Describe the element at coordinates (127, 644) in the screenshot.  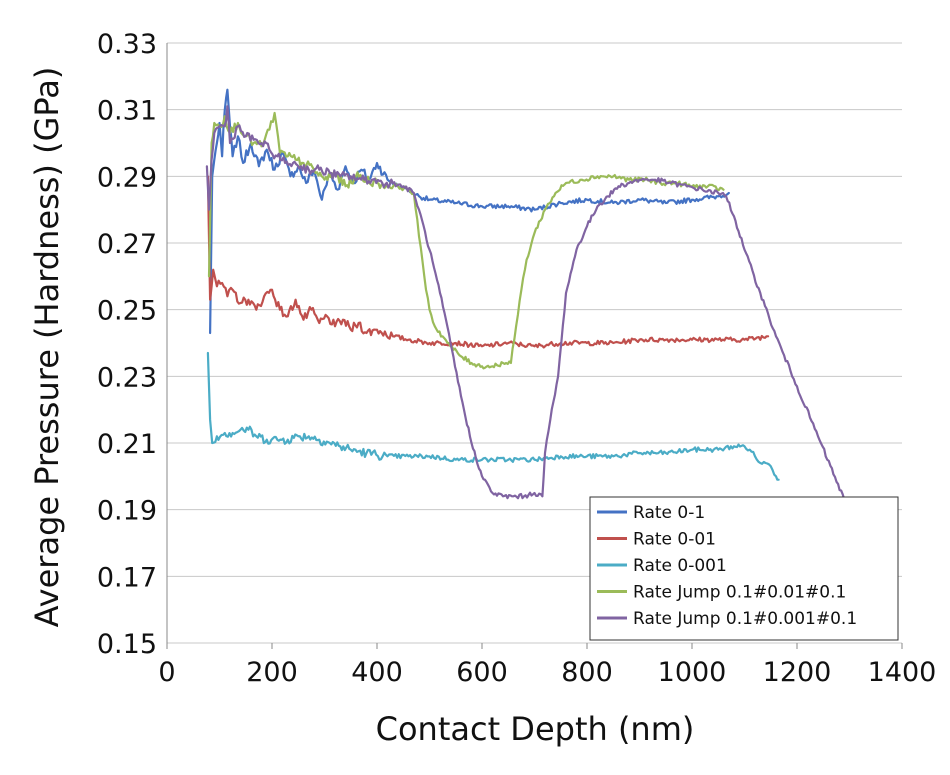
I see `y-tick-label: 0.15` at that location.